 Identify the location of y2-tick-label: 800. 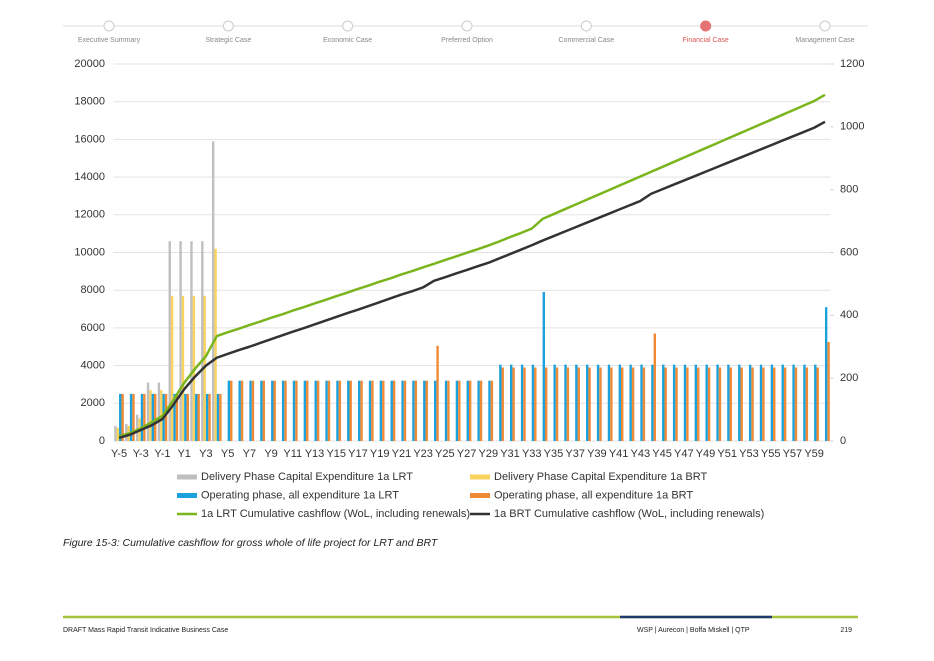
(849, 190).